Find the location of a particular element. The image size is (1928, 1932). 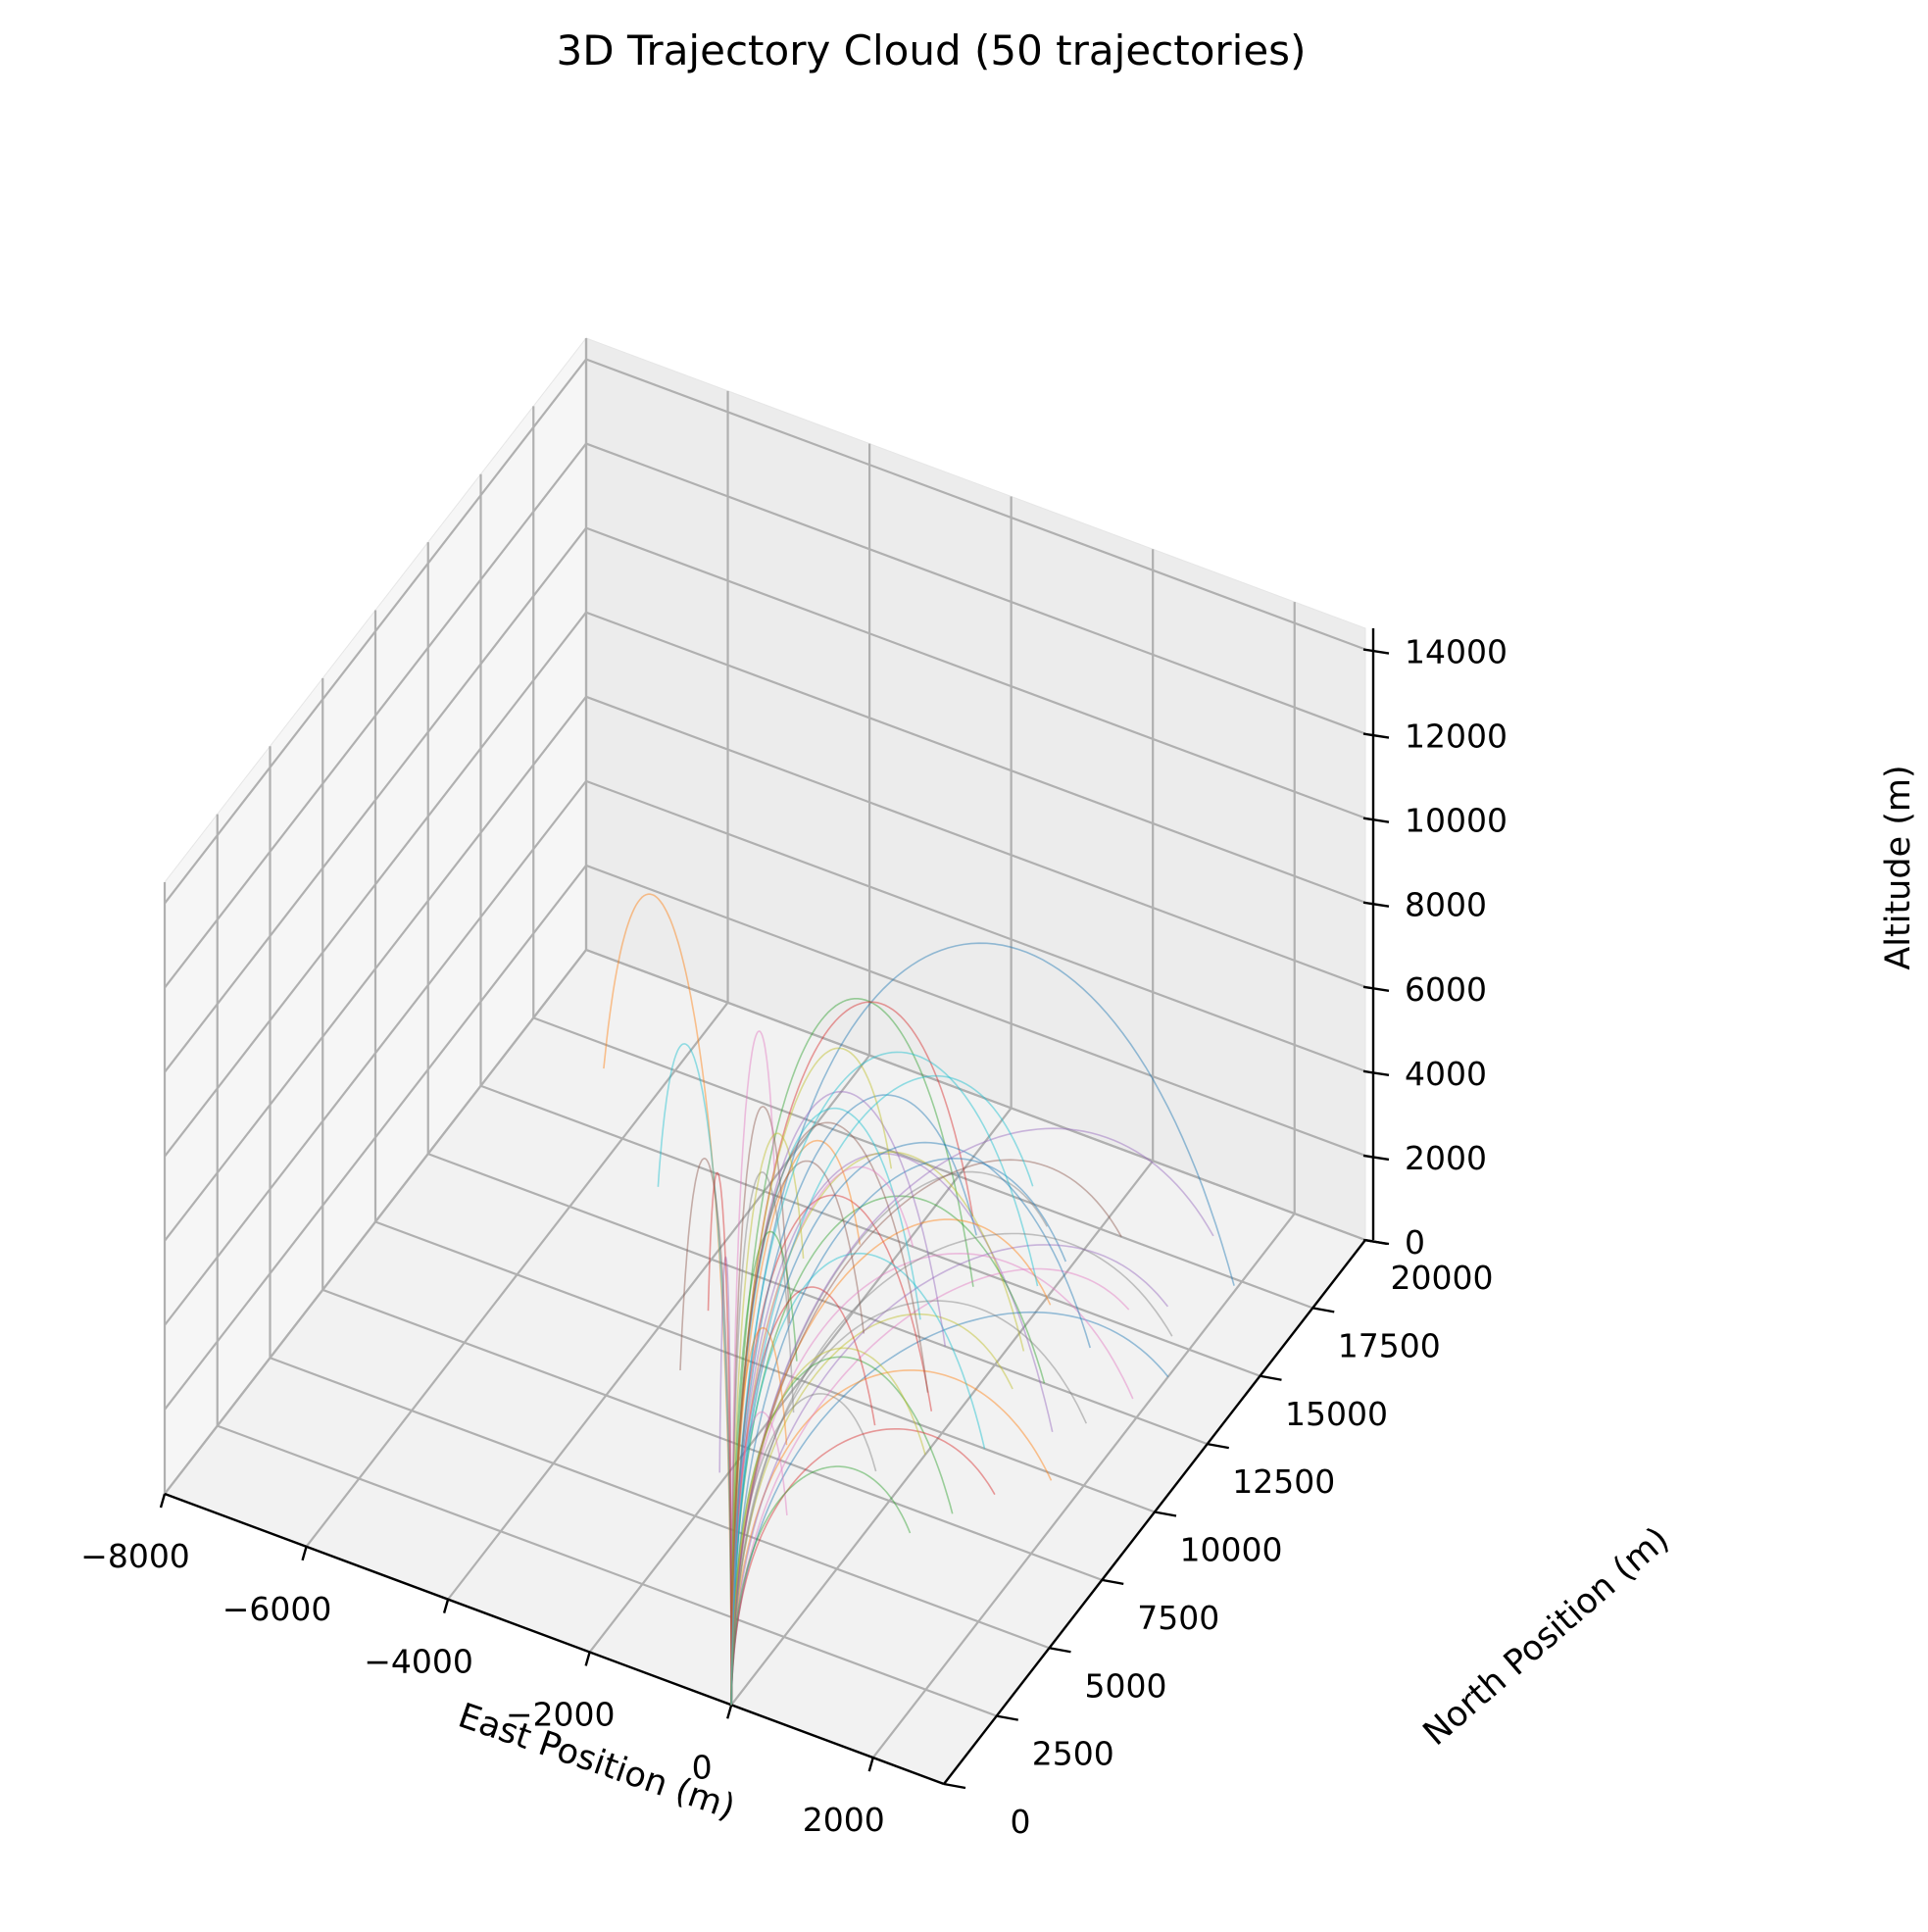

y-tick-label: 10000 is located at coordinates (1231, 1550).